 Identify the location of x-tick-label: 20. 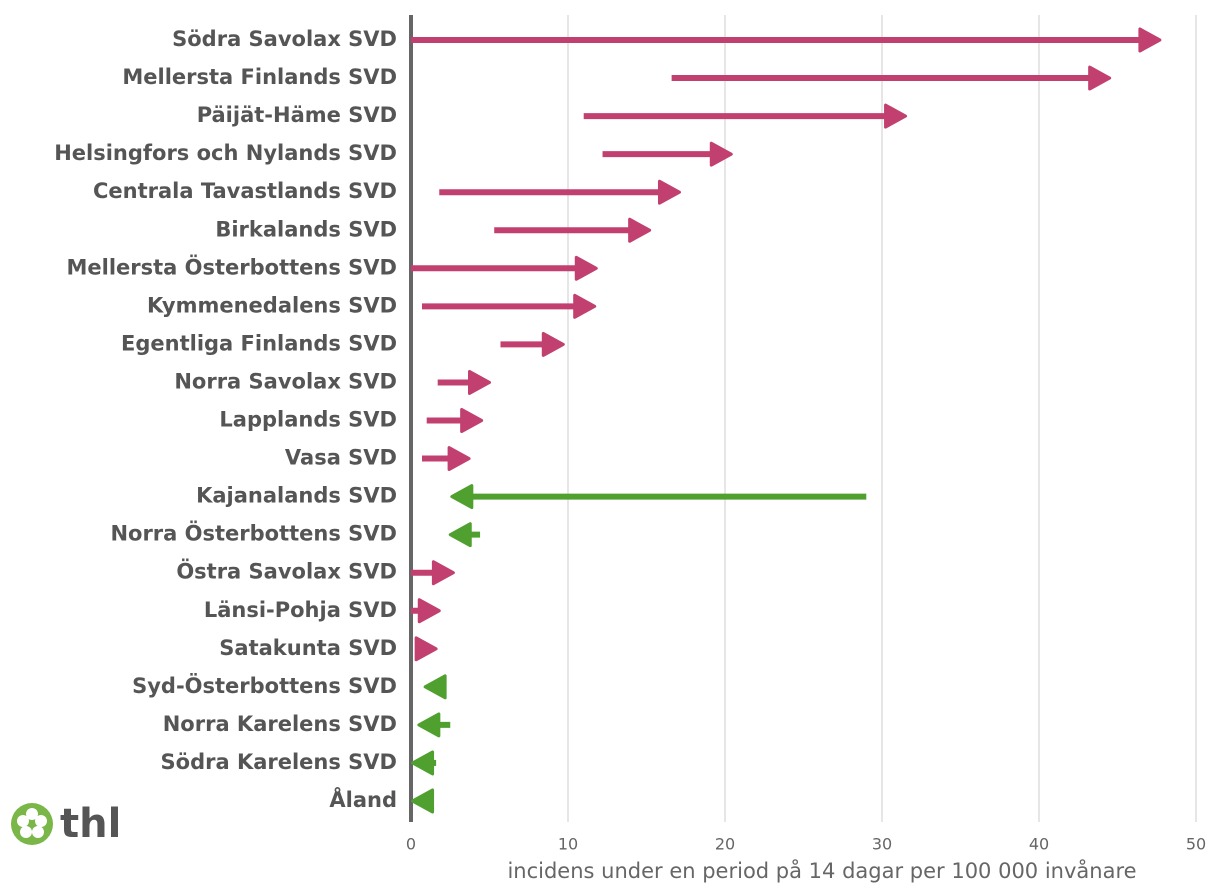
(725, 844).